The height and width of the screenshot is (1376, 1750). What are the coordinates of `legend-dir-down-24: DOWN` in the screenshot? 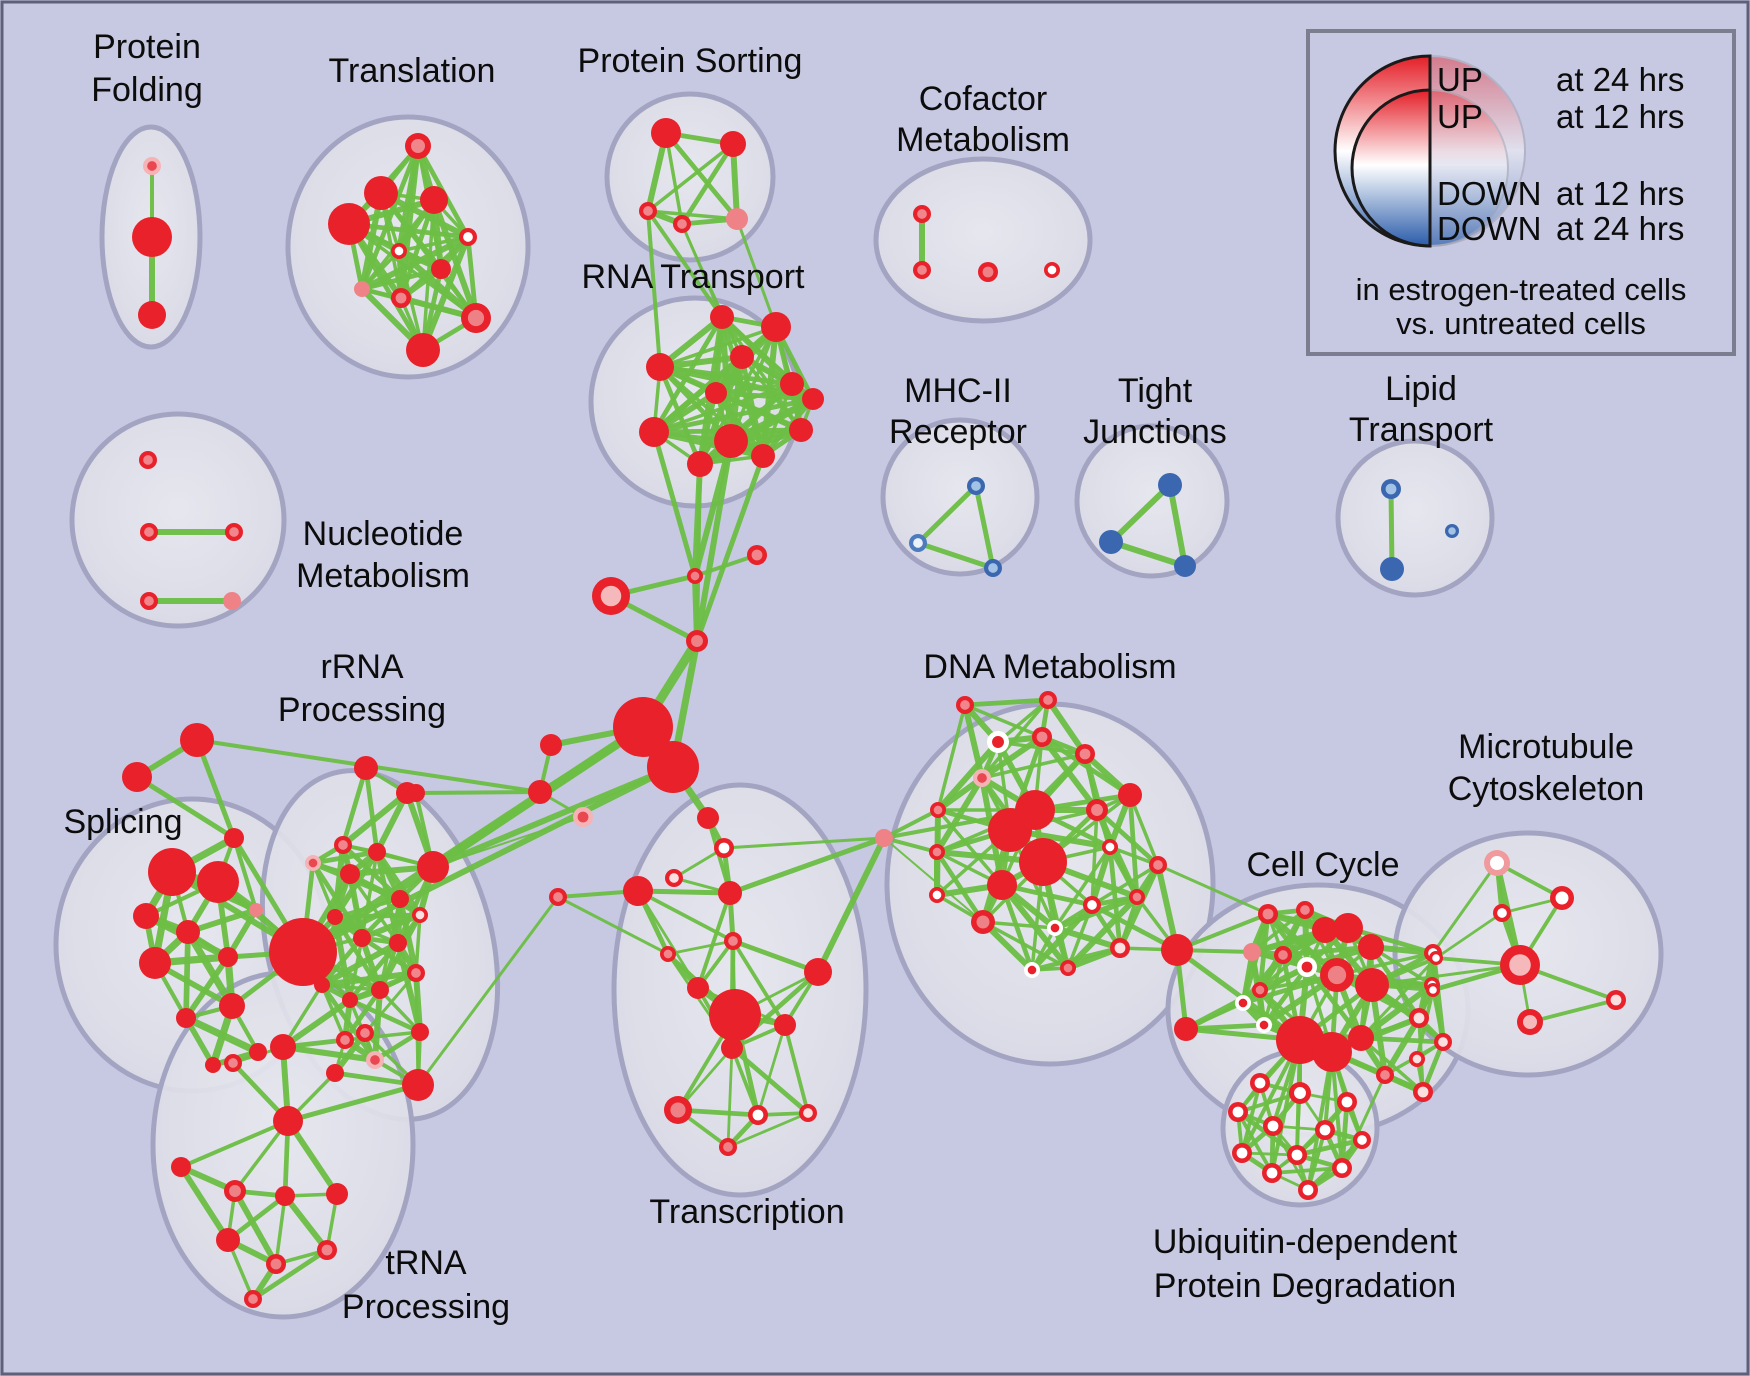 It's located at (1489, 228).